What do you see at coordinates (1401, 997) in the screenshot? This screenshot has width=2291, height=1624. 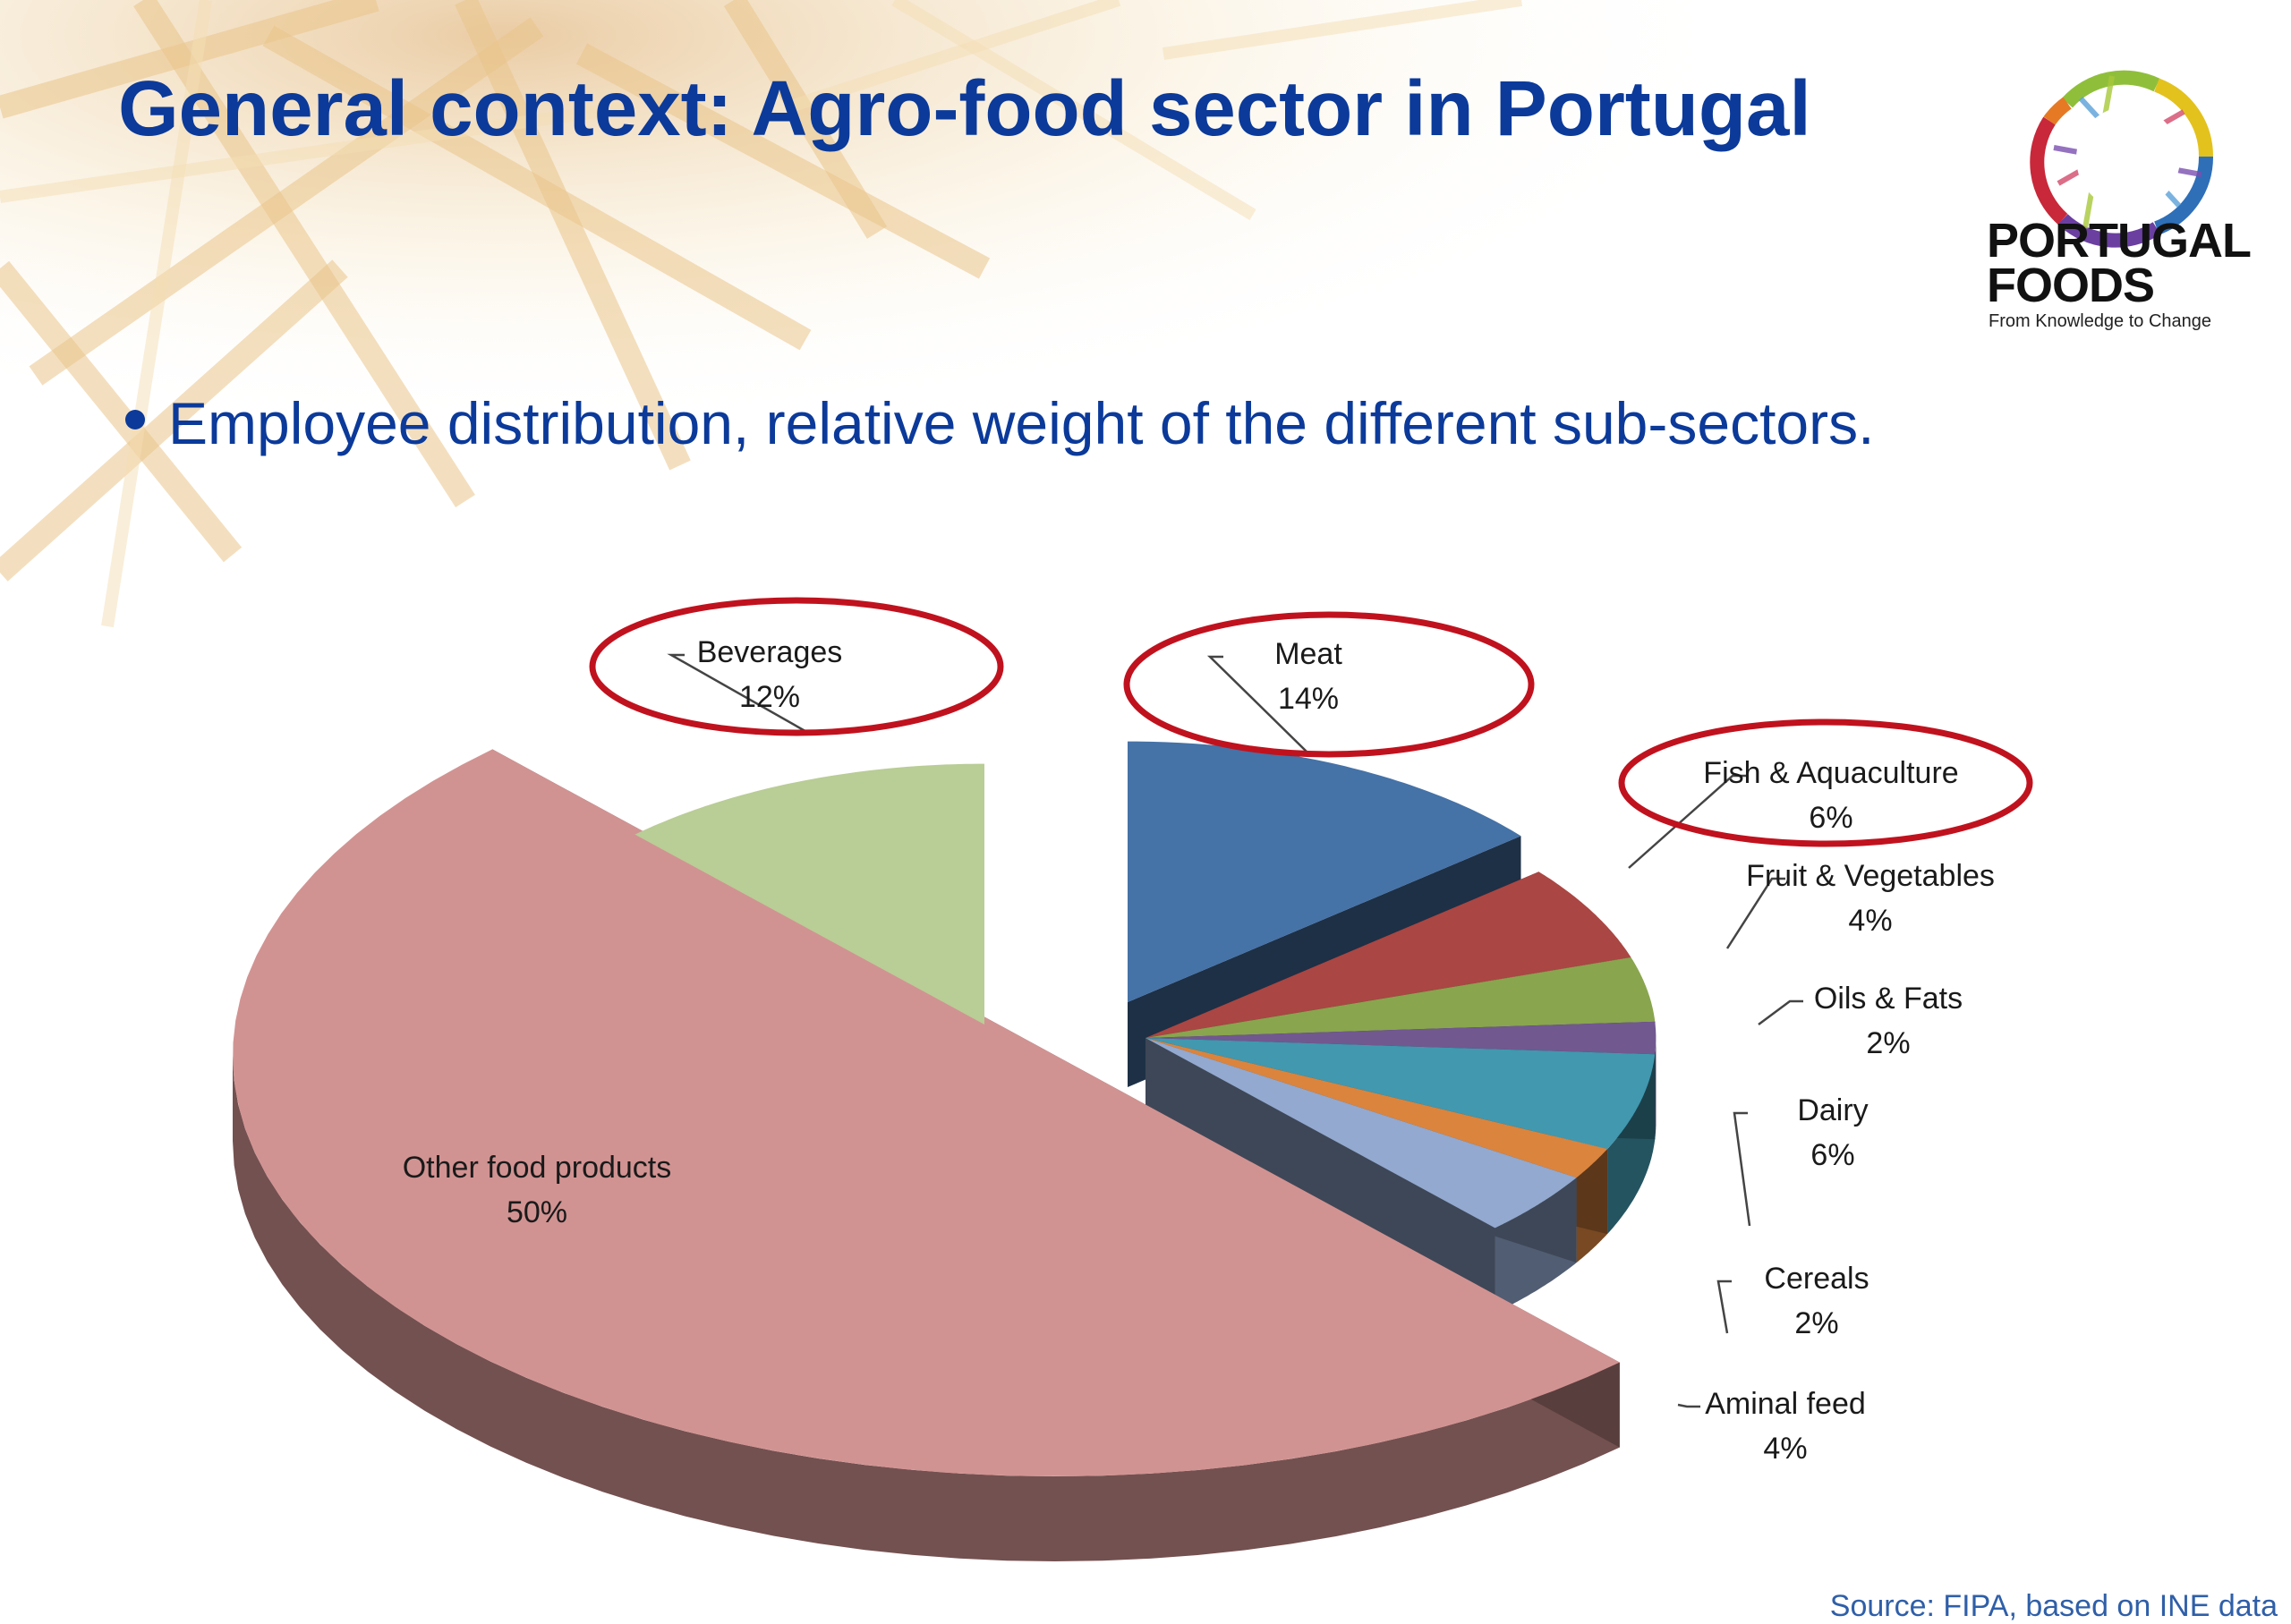 I see `slice-fruit-and-vegetables` at bounding box center [1401, 997].